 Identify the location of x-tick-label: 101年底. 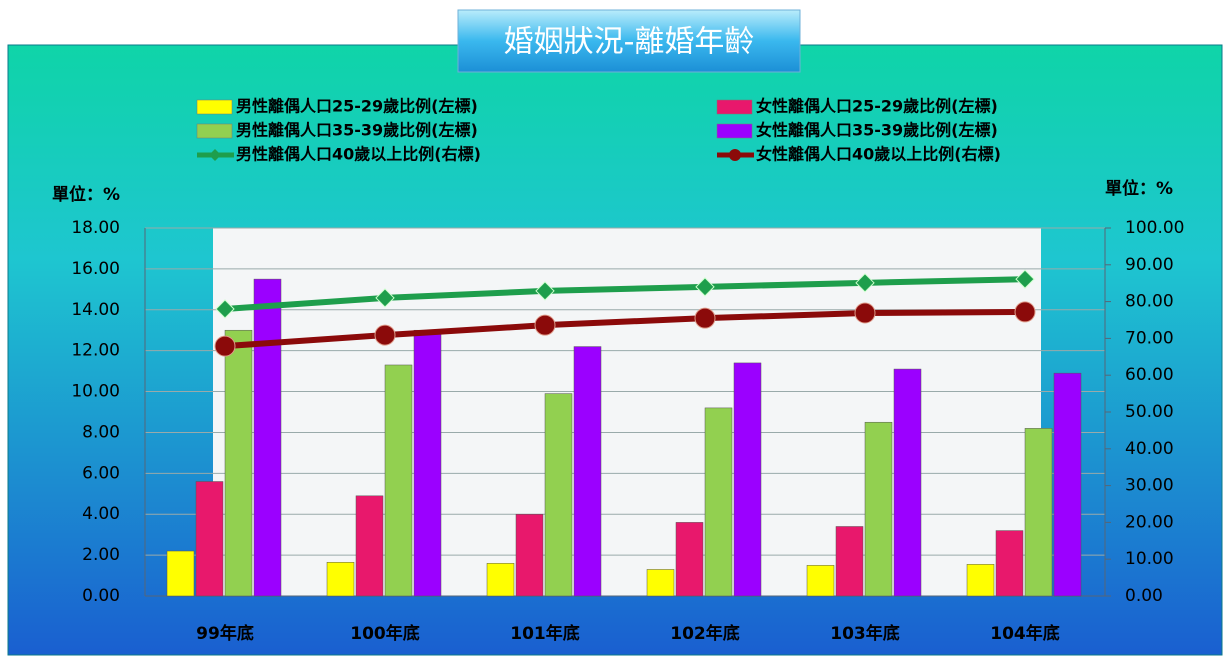
(545, 633).